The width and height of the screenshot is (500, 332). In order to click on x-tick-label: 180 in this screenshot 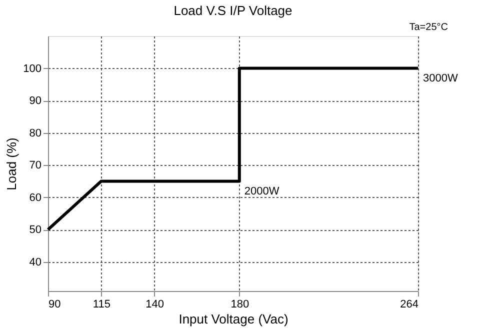, I will do `click(240, 304)`.